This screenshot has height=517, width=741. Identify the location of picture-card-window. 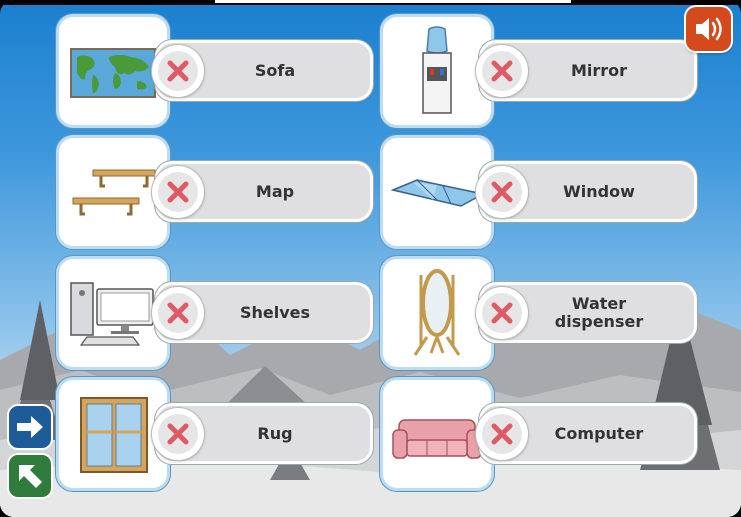
(113, 434).